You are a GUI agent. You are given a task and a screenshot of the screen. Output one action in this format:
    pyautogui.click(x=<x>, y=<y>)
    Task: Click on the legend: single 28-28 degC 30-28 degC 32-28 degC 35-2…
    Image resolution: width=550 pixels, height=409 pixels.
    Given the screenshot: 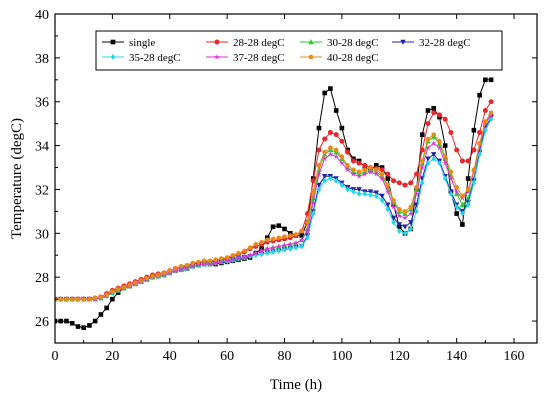 What is the action you would take?
    pyautogui.click(x=299, y=50)
    